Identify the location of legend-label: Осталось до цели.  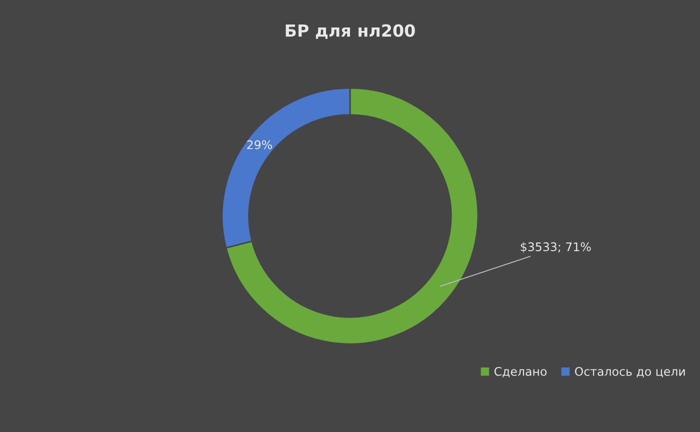
(630, 372).